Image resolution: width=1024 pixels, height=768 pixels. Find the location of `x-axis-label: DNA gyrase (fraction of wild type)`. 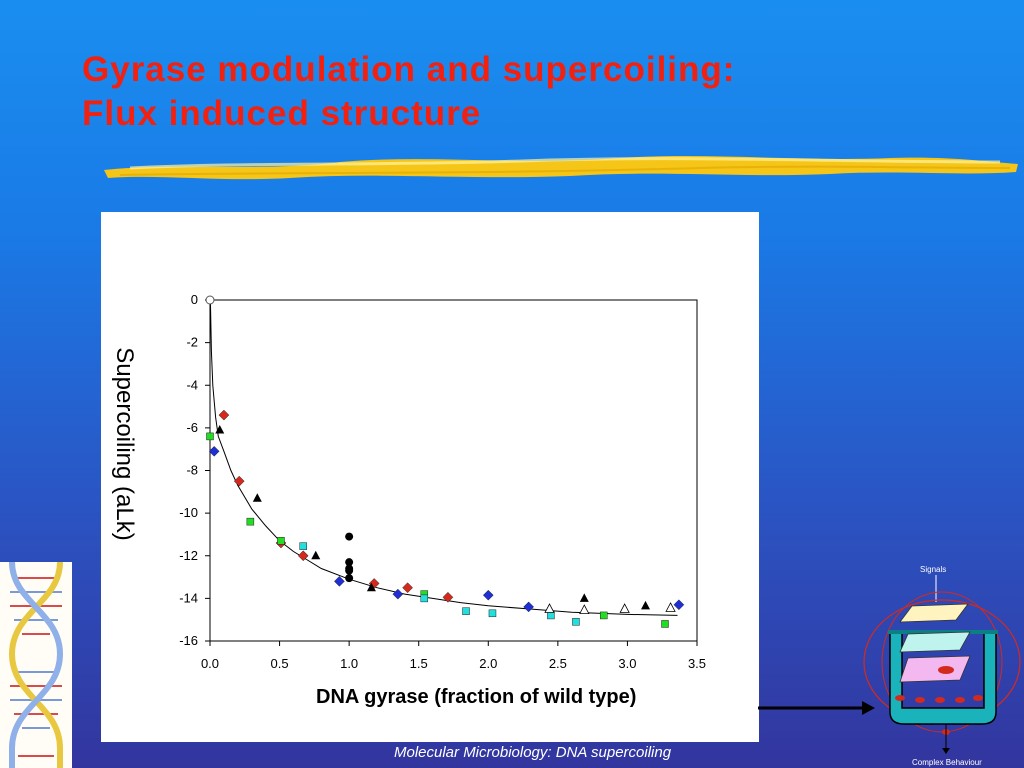

x-axis-label: DNA gyrase (fraction of wild type) is located at coordinates (476, 697).